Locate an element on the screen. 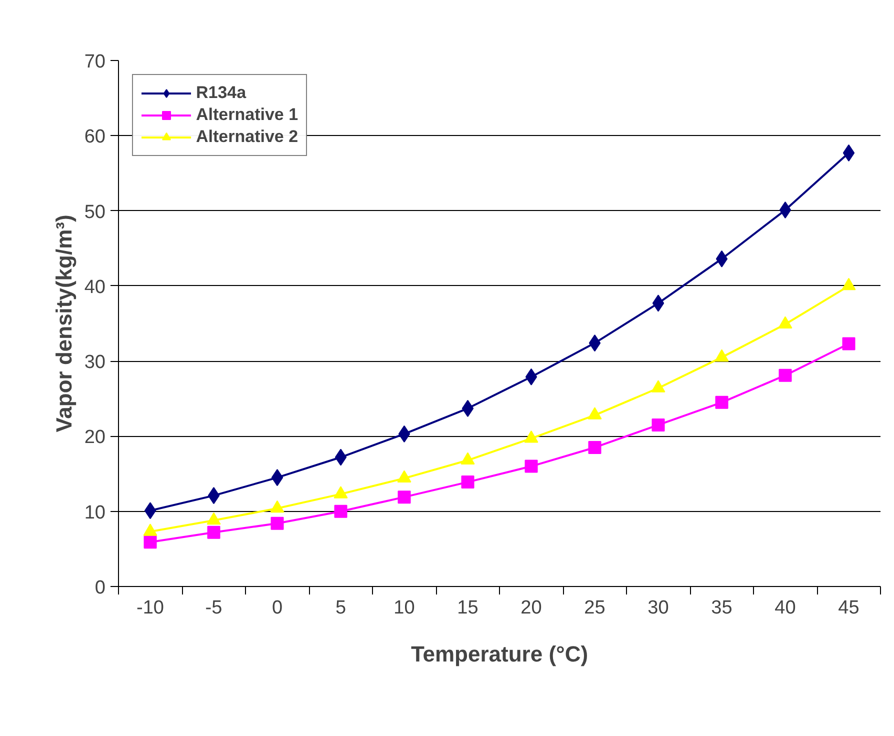 The image size is (894, 736). x-tick-label: 0 is located at coordinates (277, 608).